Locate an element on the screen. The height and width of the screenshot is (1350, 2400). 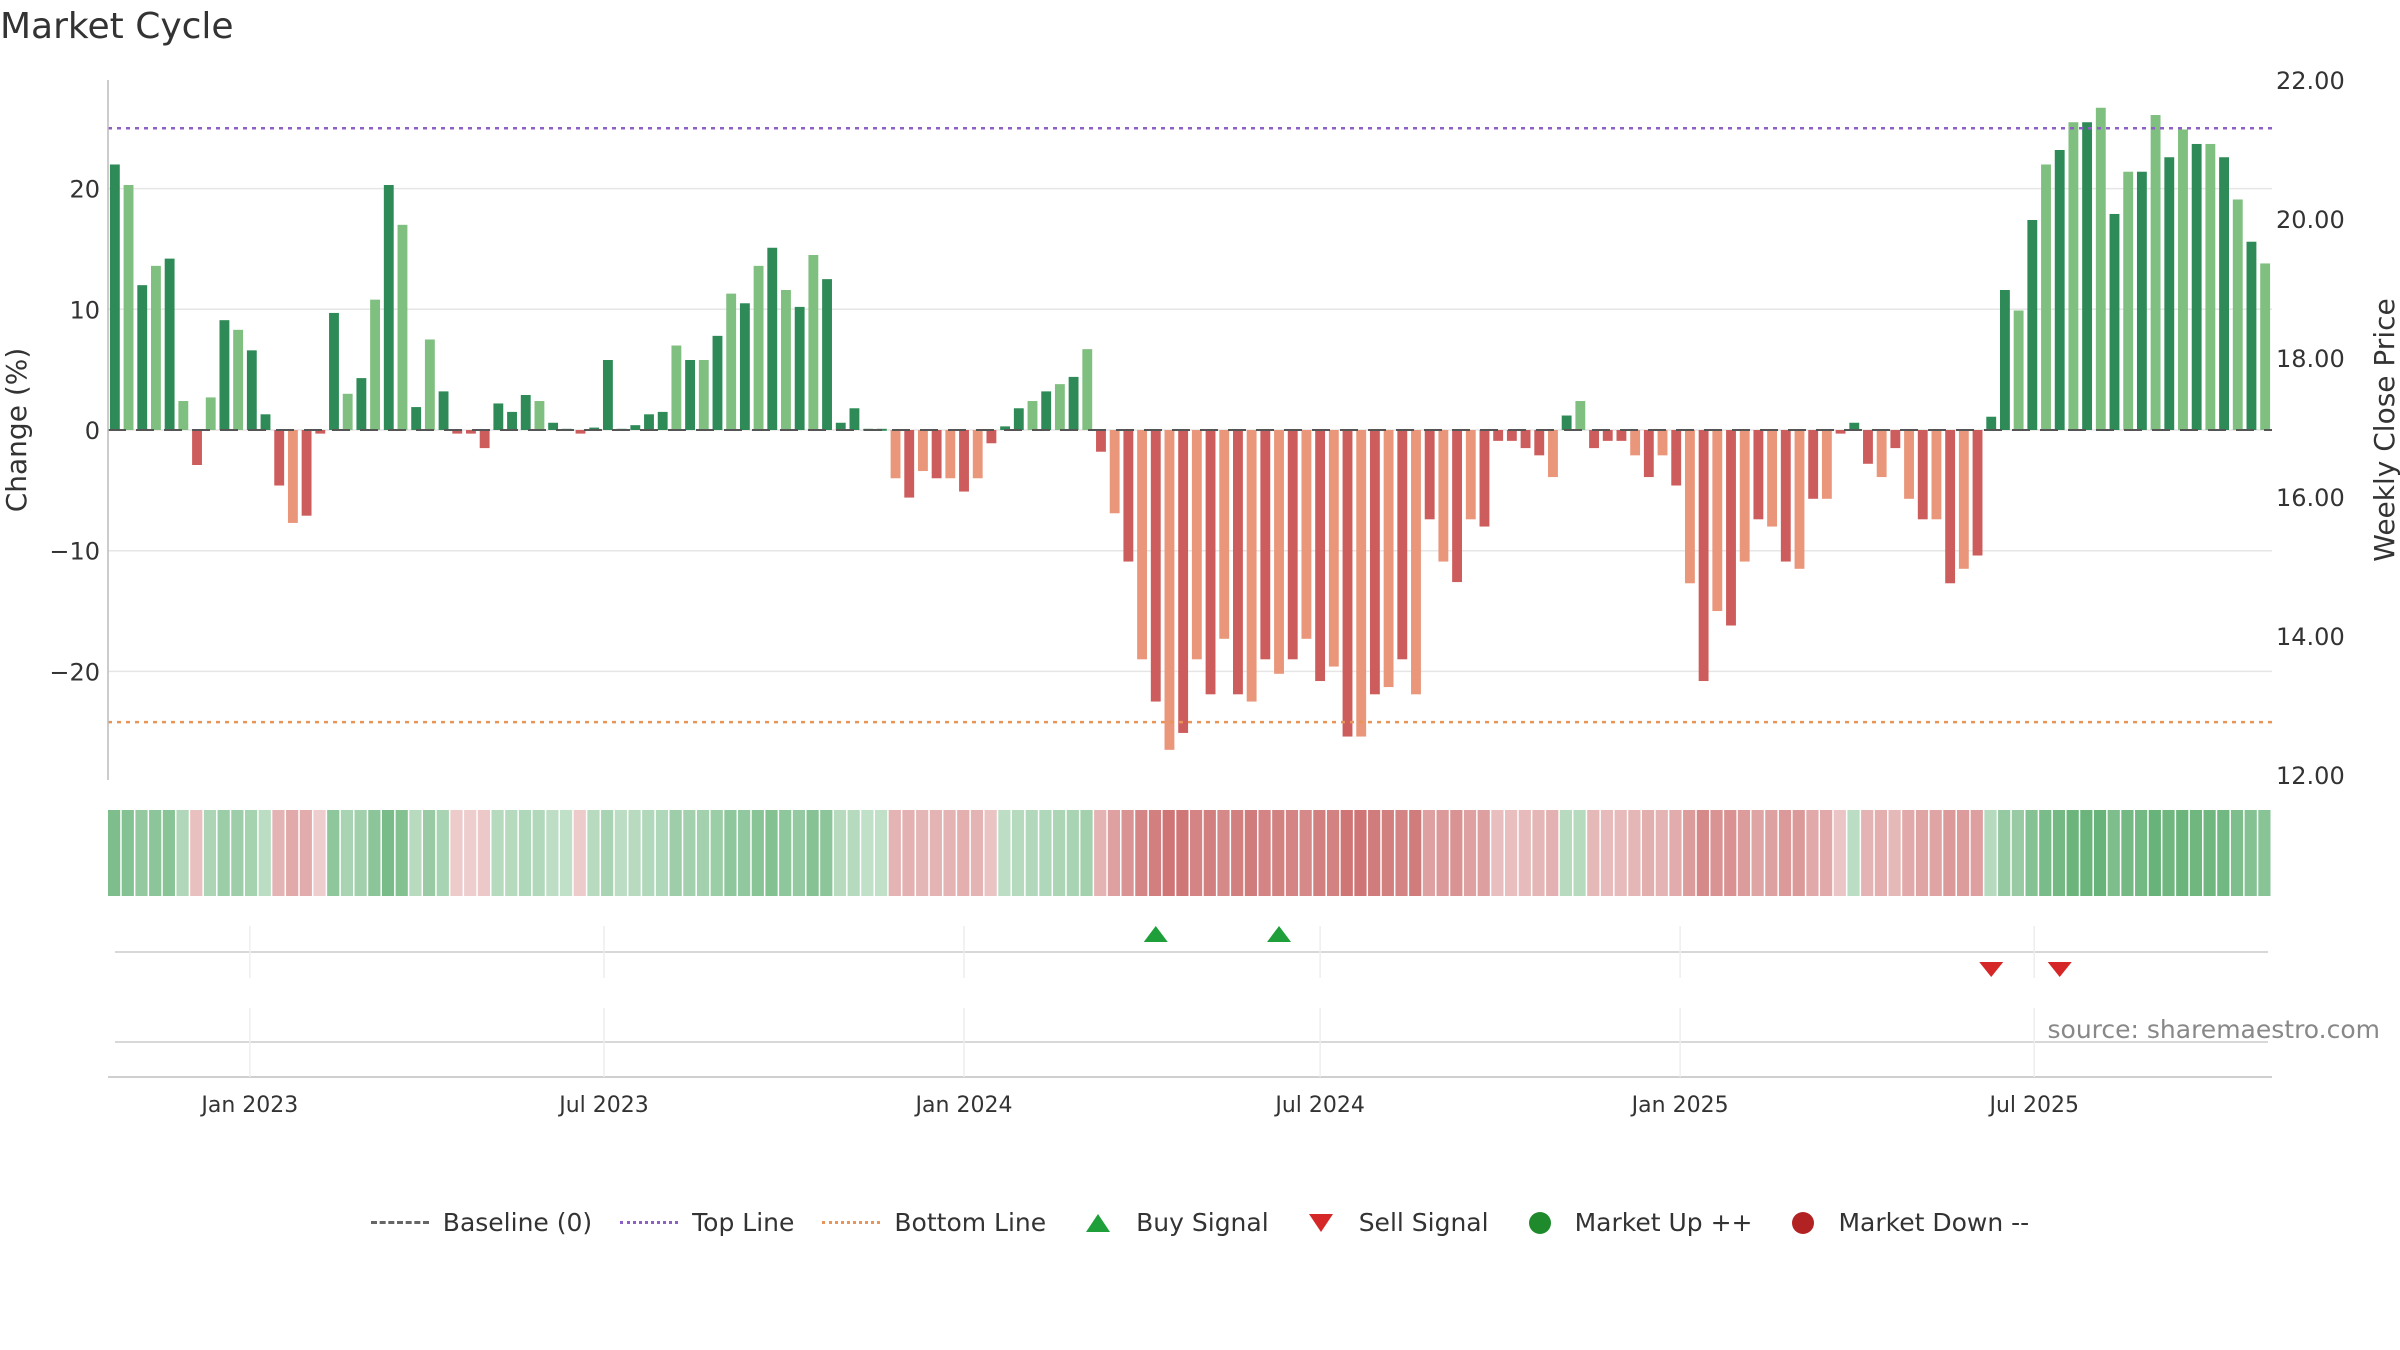
y2-tick-label: 12.00 is located at coordinates (2310, 776).